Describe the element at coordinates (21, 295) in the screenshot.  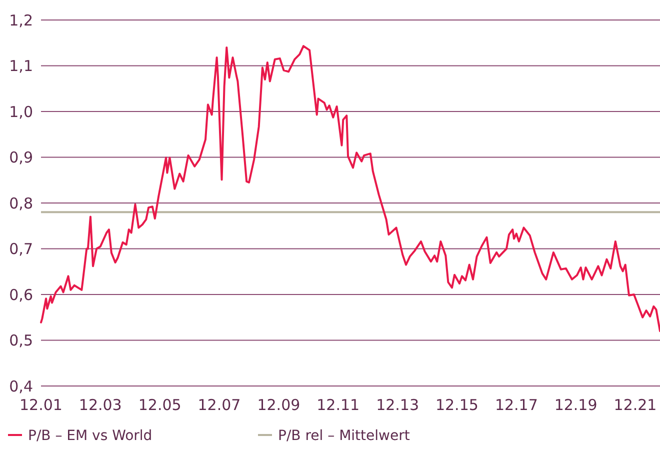
I see `y-tick-label: 0,6` at that location.